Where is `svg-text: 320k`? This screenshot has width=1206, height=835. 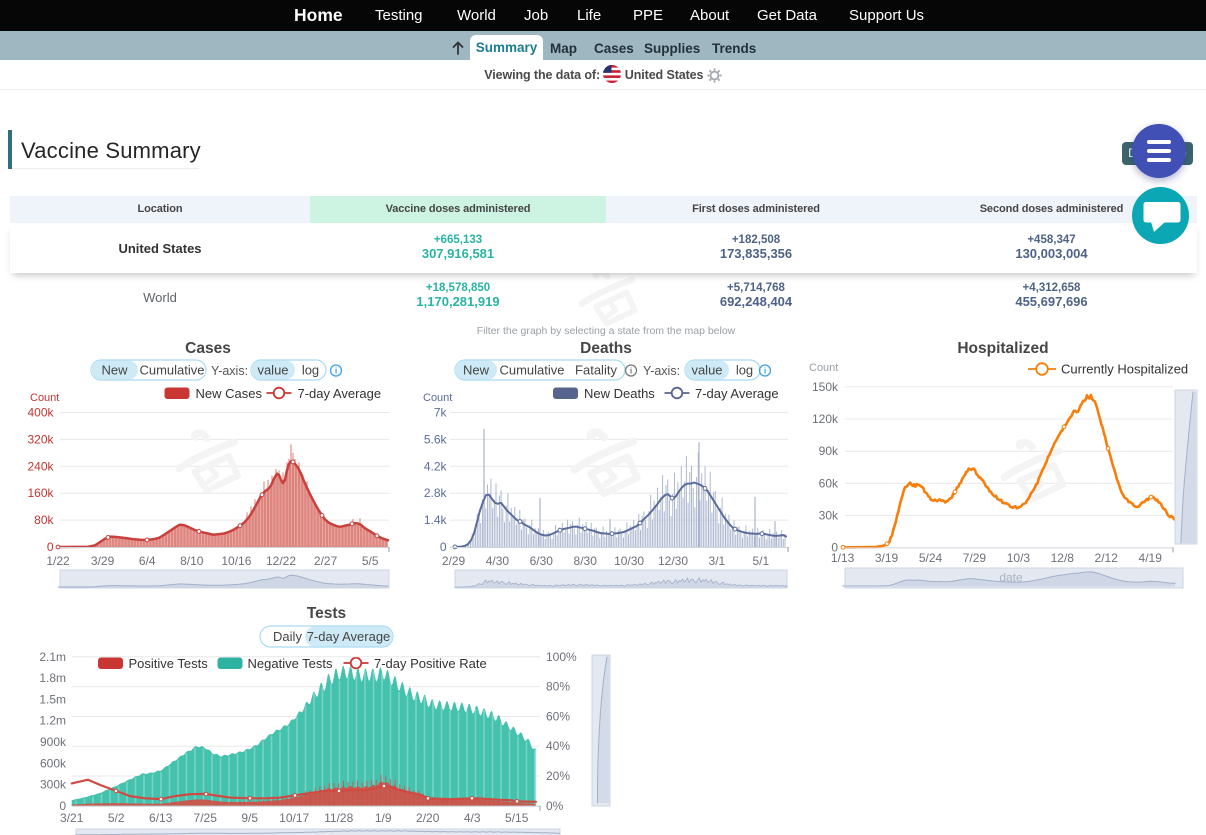
svg-text: 320k is located at coordinates (40, 439).